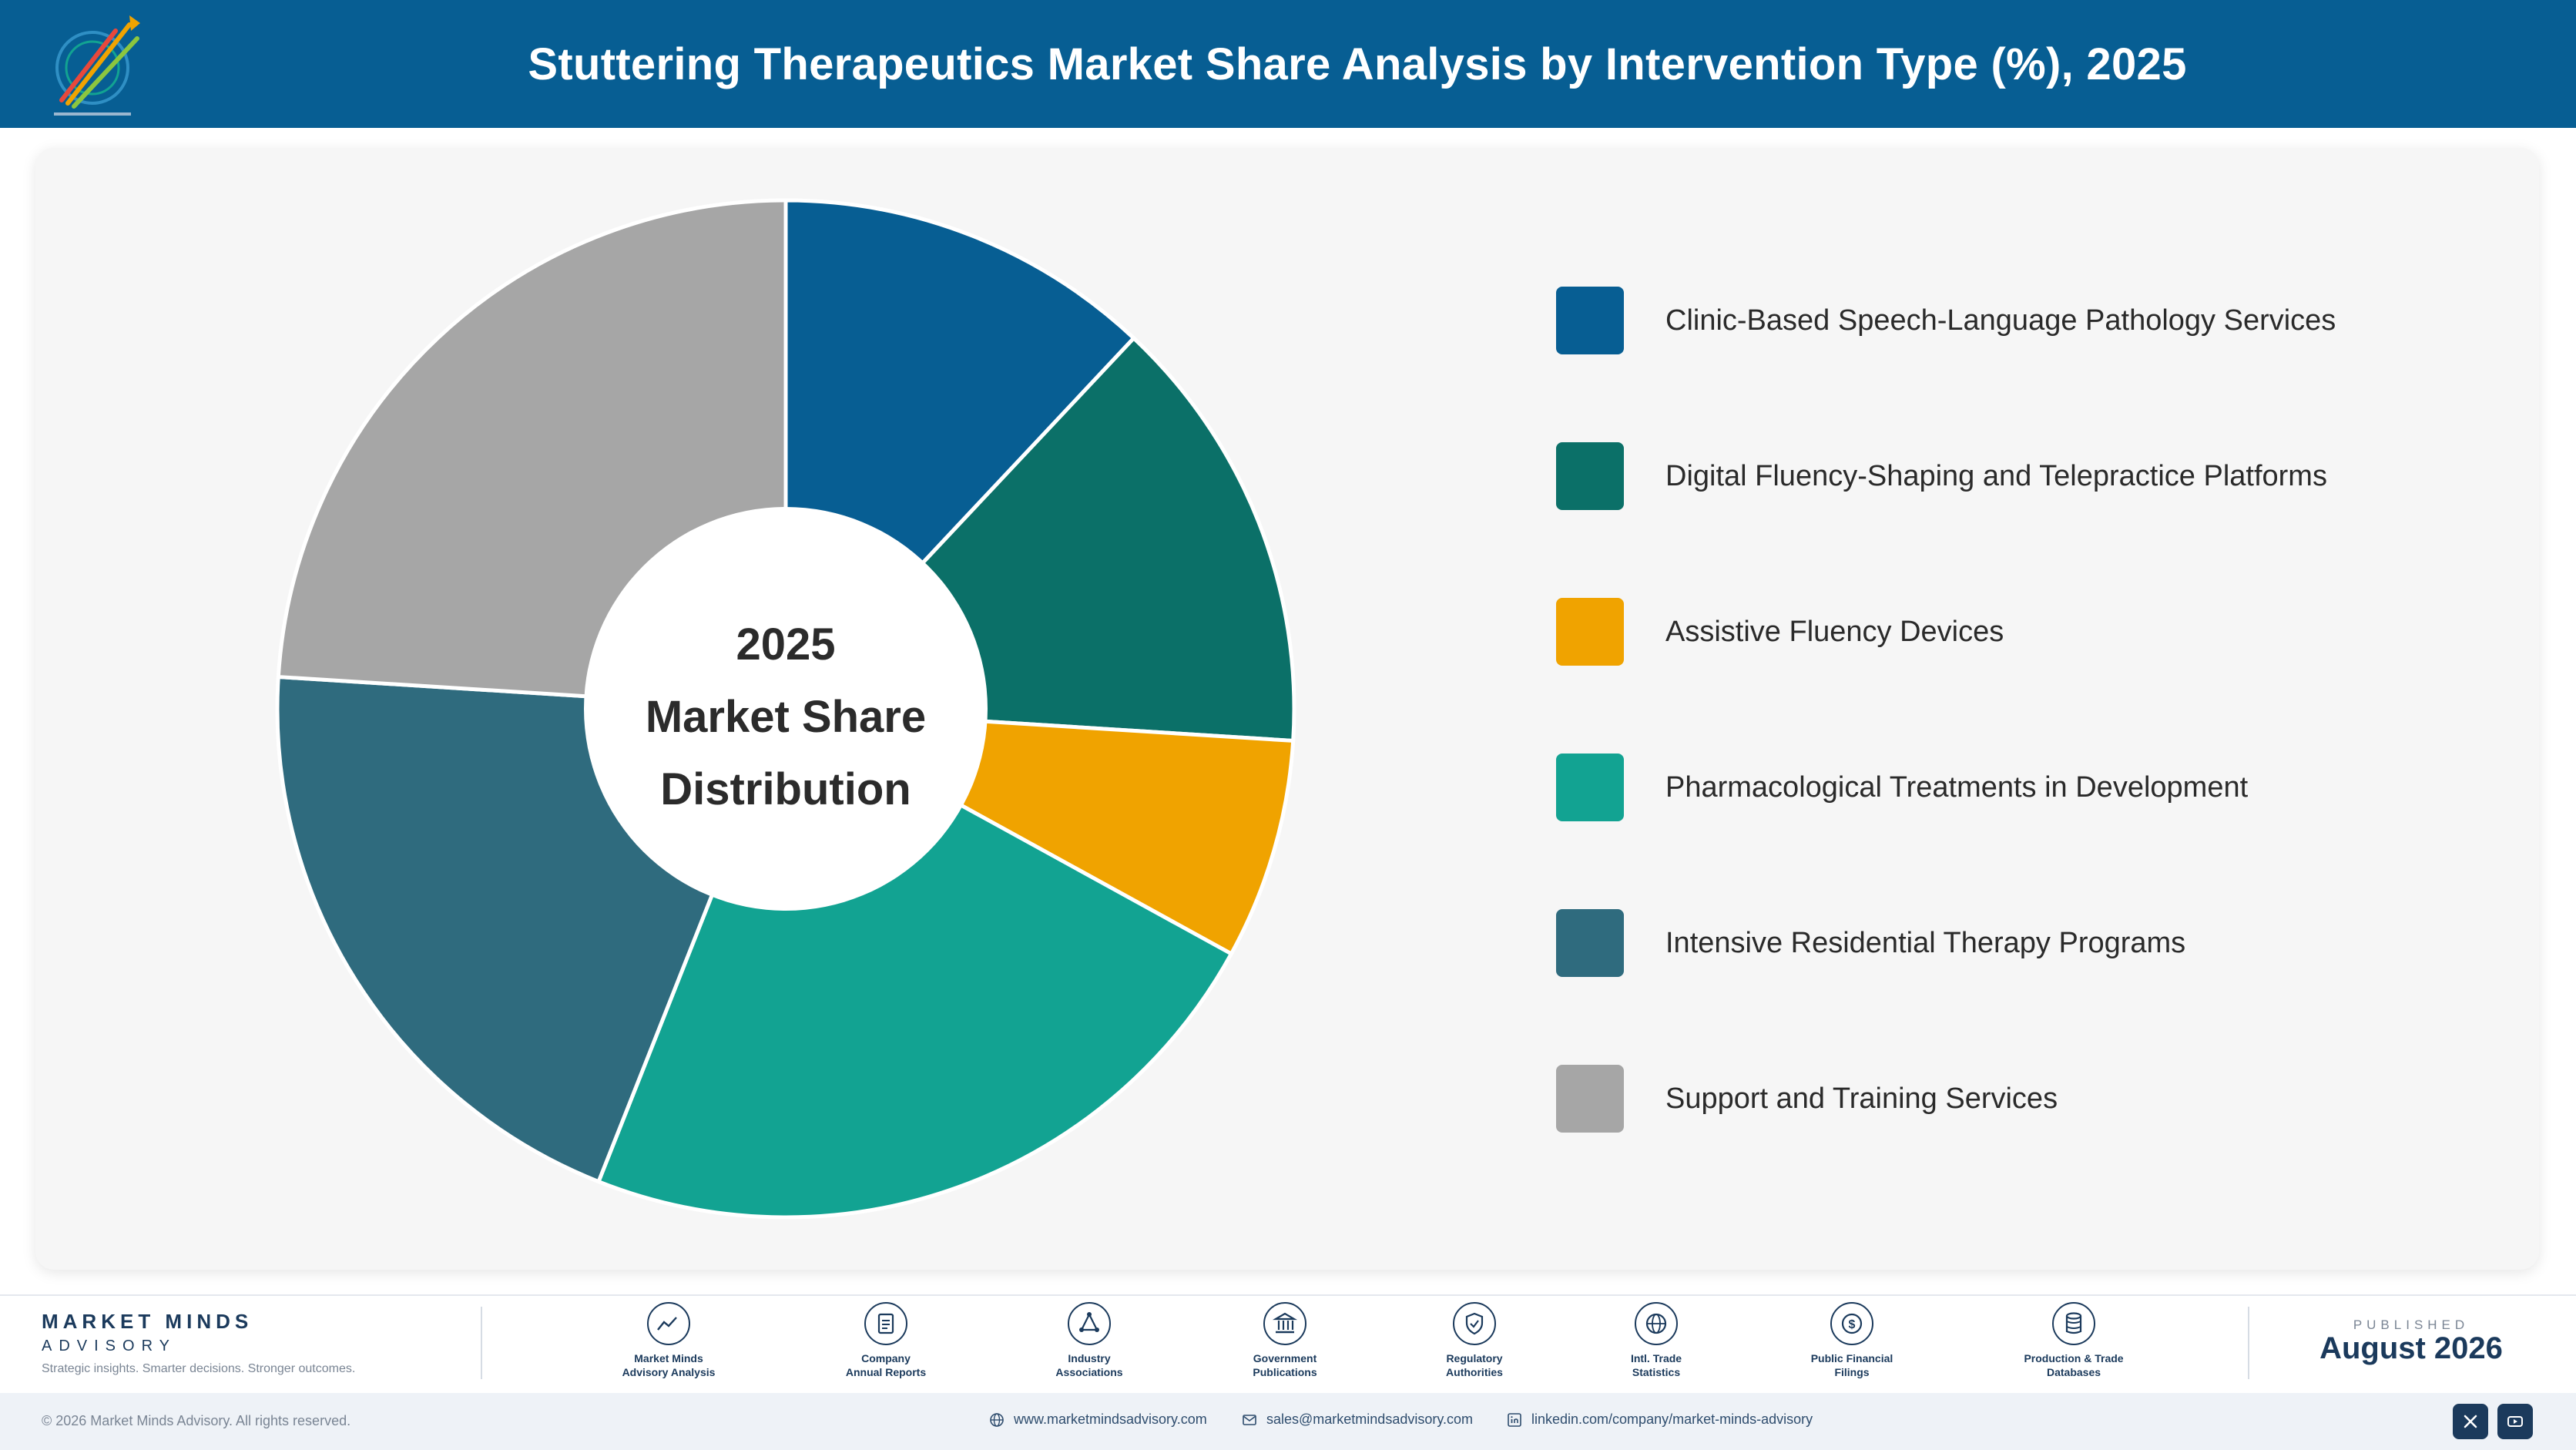 The width and height of the screenshot is (2576, 1450). Describe the element at coordinates (109, 1346) in the screenshot. I see `brand-subtitle: ADVISORY` at that location.